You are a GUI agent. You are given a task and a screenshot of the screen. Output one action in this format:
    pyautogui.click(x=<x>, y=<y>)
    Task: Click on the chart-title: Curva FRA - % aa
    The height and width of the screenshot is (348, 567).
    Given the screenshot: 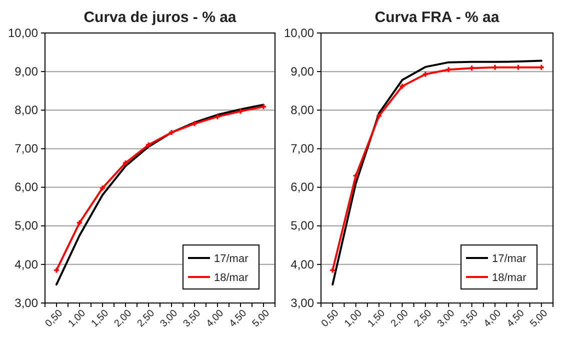 What is the action you would take?
    pyautogui.click(x=437, y=17)
    